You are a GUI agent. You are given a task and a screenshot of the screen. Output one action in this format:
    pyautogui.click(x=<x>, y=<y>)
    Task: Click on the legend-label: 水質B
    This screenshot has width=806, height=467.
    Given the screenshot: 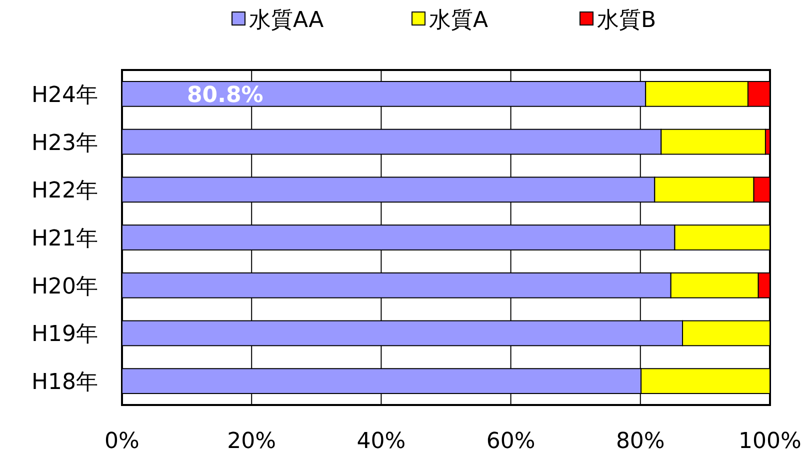 What is the action you would take?
    pyautogui.click(x=626, y=20)
    